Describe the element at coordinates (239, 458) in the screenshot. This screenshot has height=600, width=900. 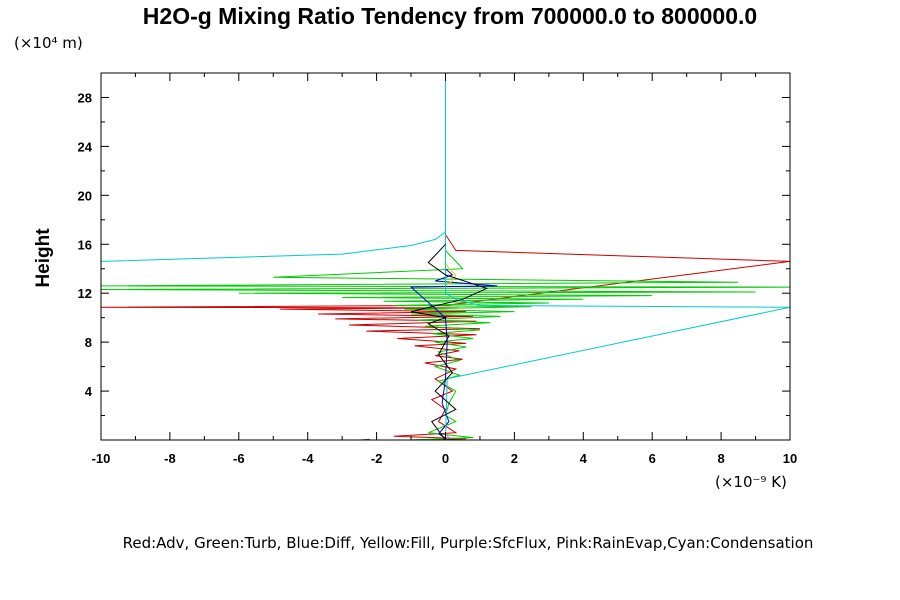
I see `x-tick-label: -6` at that location.